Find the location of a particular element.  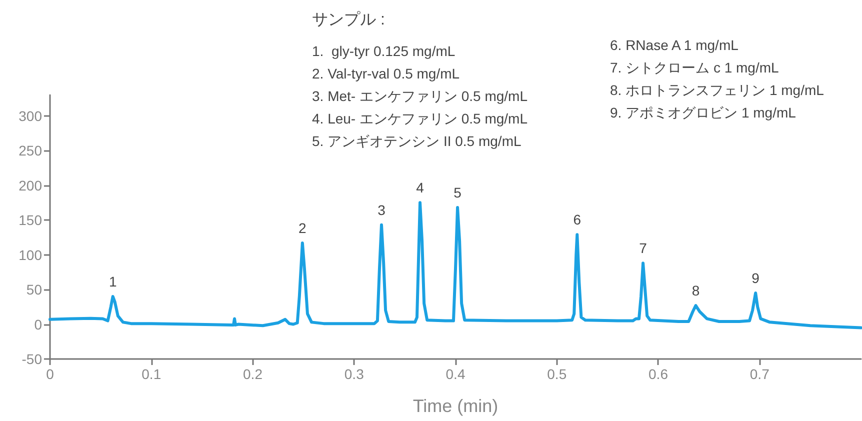

x-tick-label: 0 is located at coordinates (50, 374).